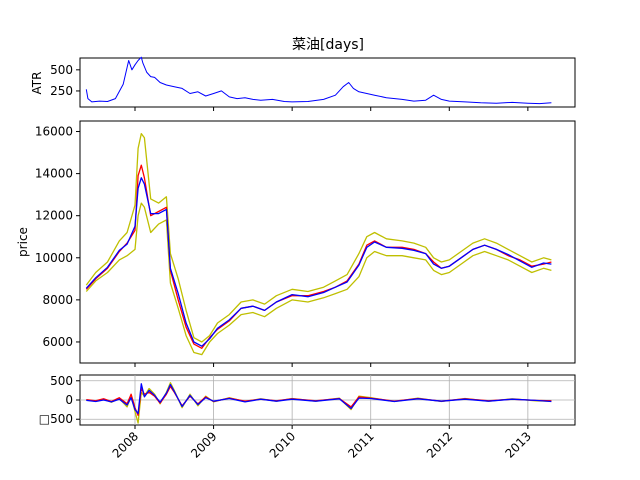 The image size is (640, 480). Describe the element at coordinates (57, 342) in the screenshot. I see `price-ytick-label-0: 6000` at that location.